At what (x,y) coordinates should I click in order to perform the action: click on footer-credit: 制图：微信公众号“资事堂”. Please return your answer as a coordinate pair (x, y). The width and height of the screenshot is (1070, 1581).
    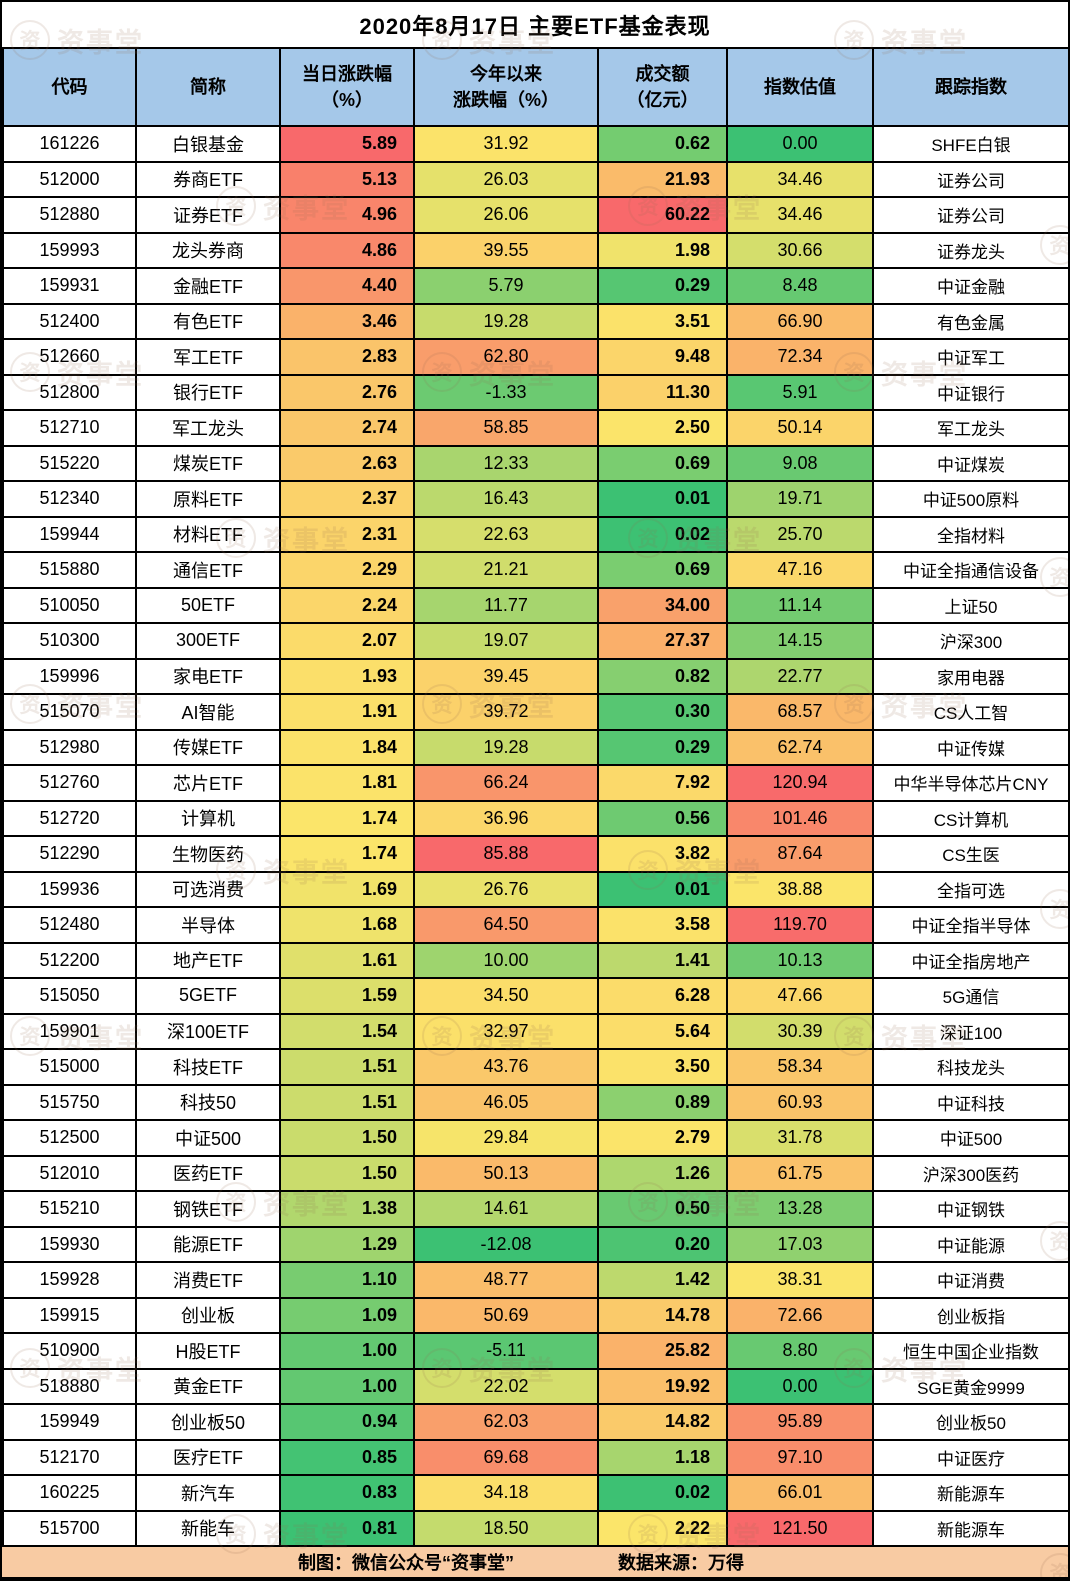
    Looking at the image, I should click on (406, 1563).